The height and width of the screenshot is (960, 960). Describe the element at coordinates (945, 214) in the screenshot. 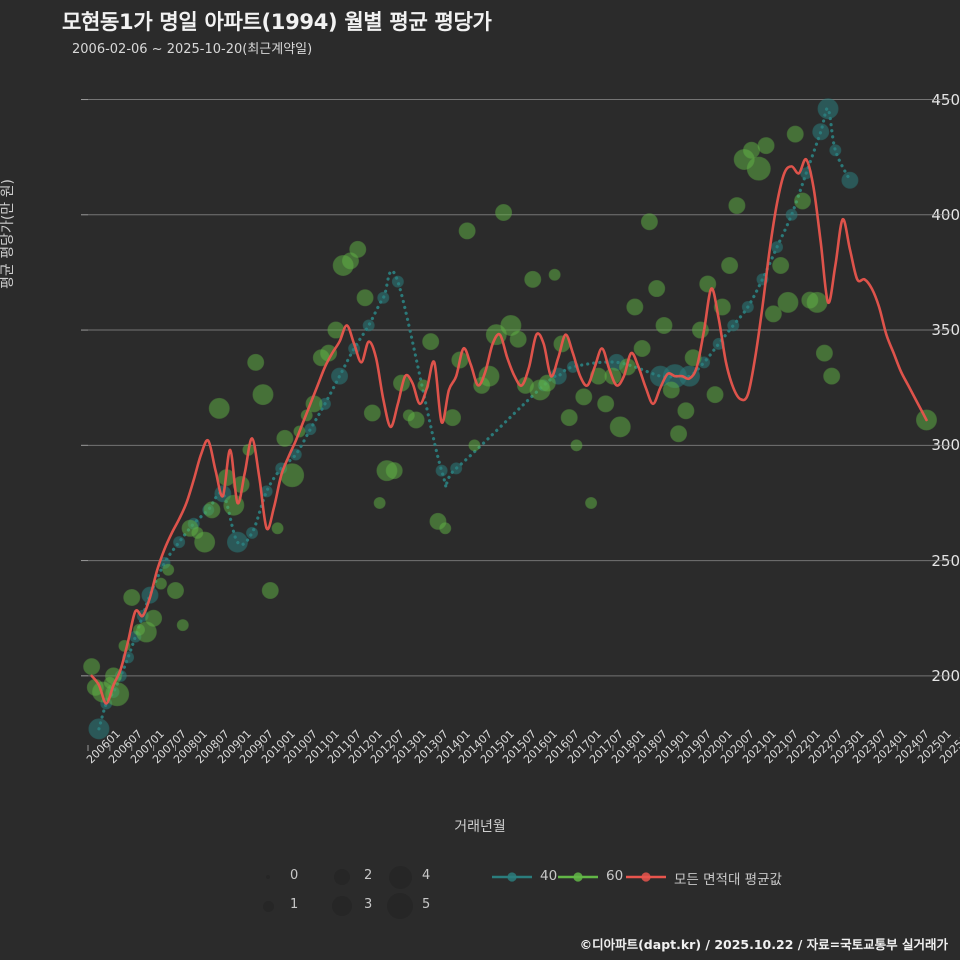

I see `y-axis-tick: 400` at that location.